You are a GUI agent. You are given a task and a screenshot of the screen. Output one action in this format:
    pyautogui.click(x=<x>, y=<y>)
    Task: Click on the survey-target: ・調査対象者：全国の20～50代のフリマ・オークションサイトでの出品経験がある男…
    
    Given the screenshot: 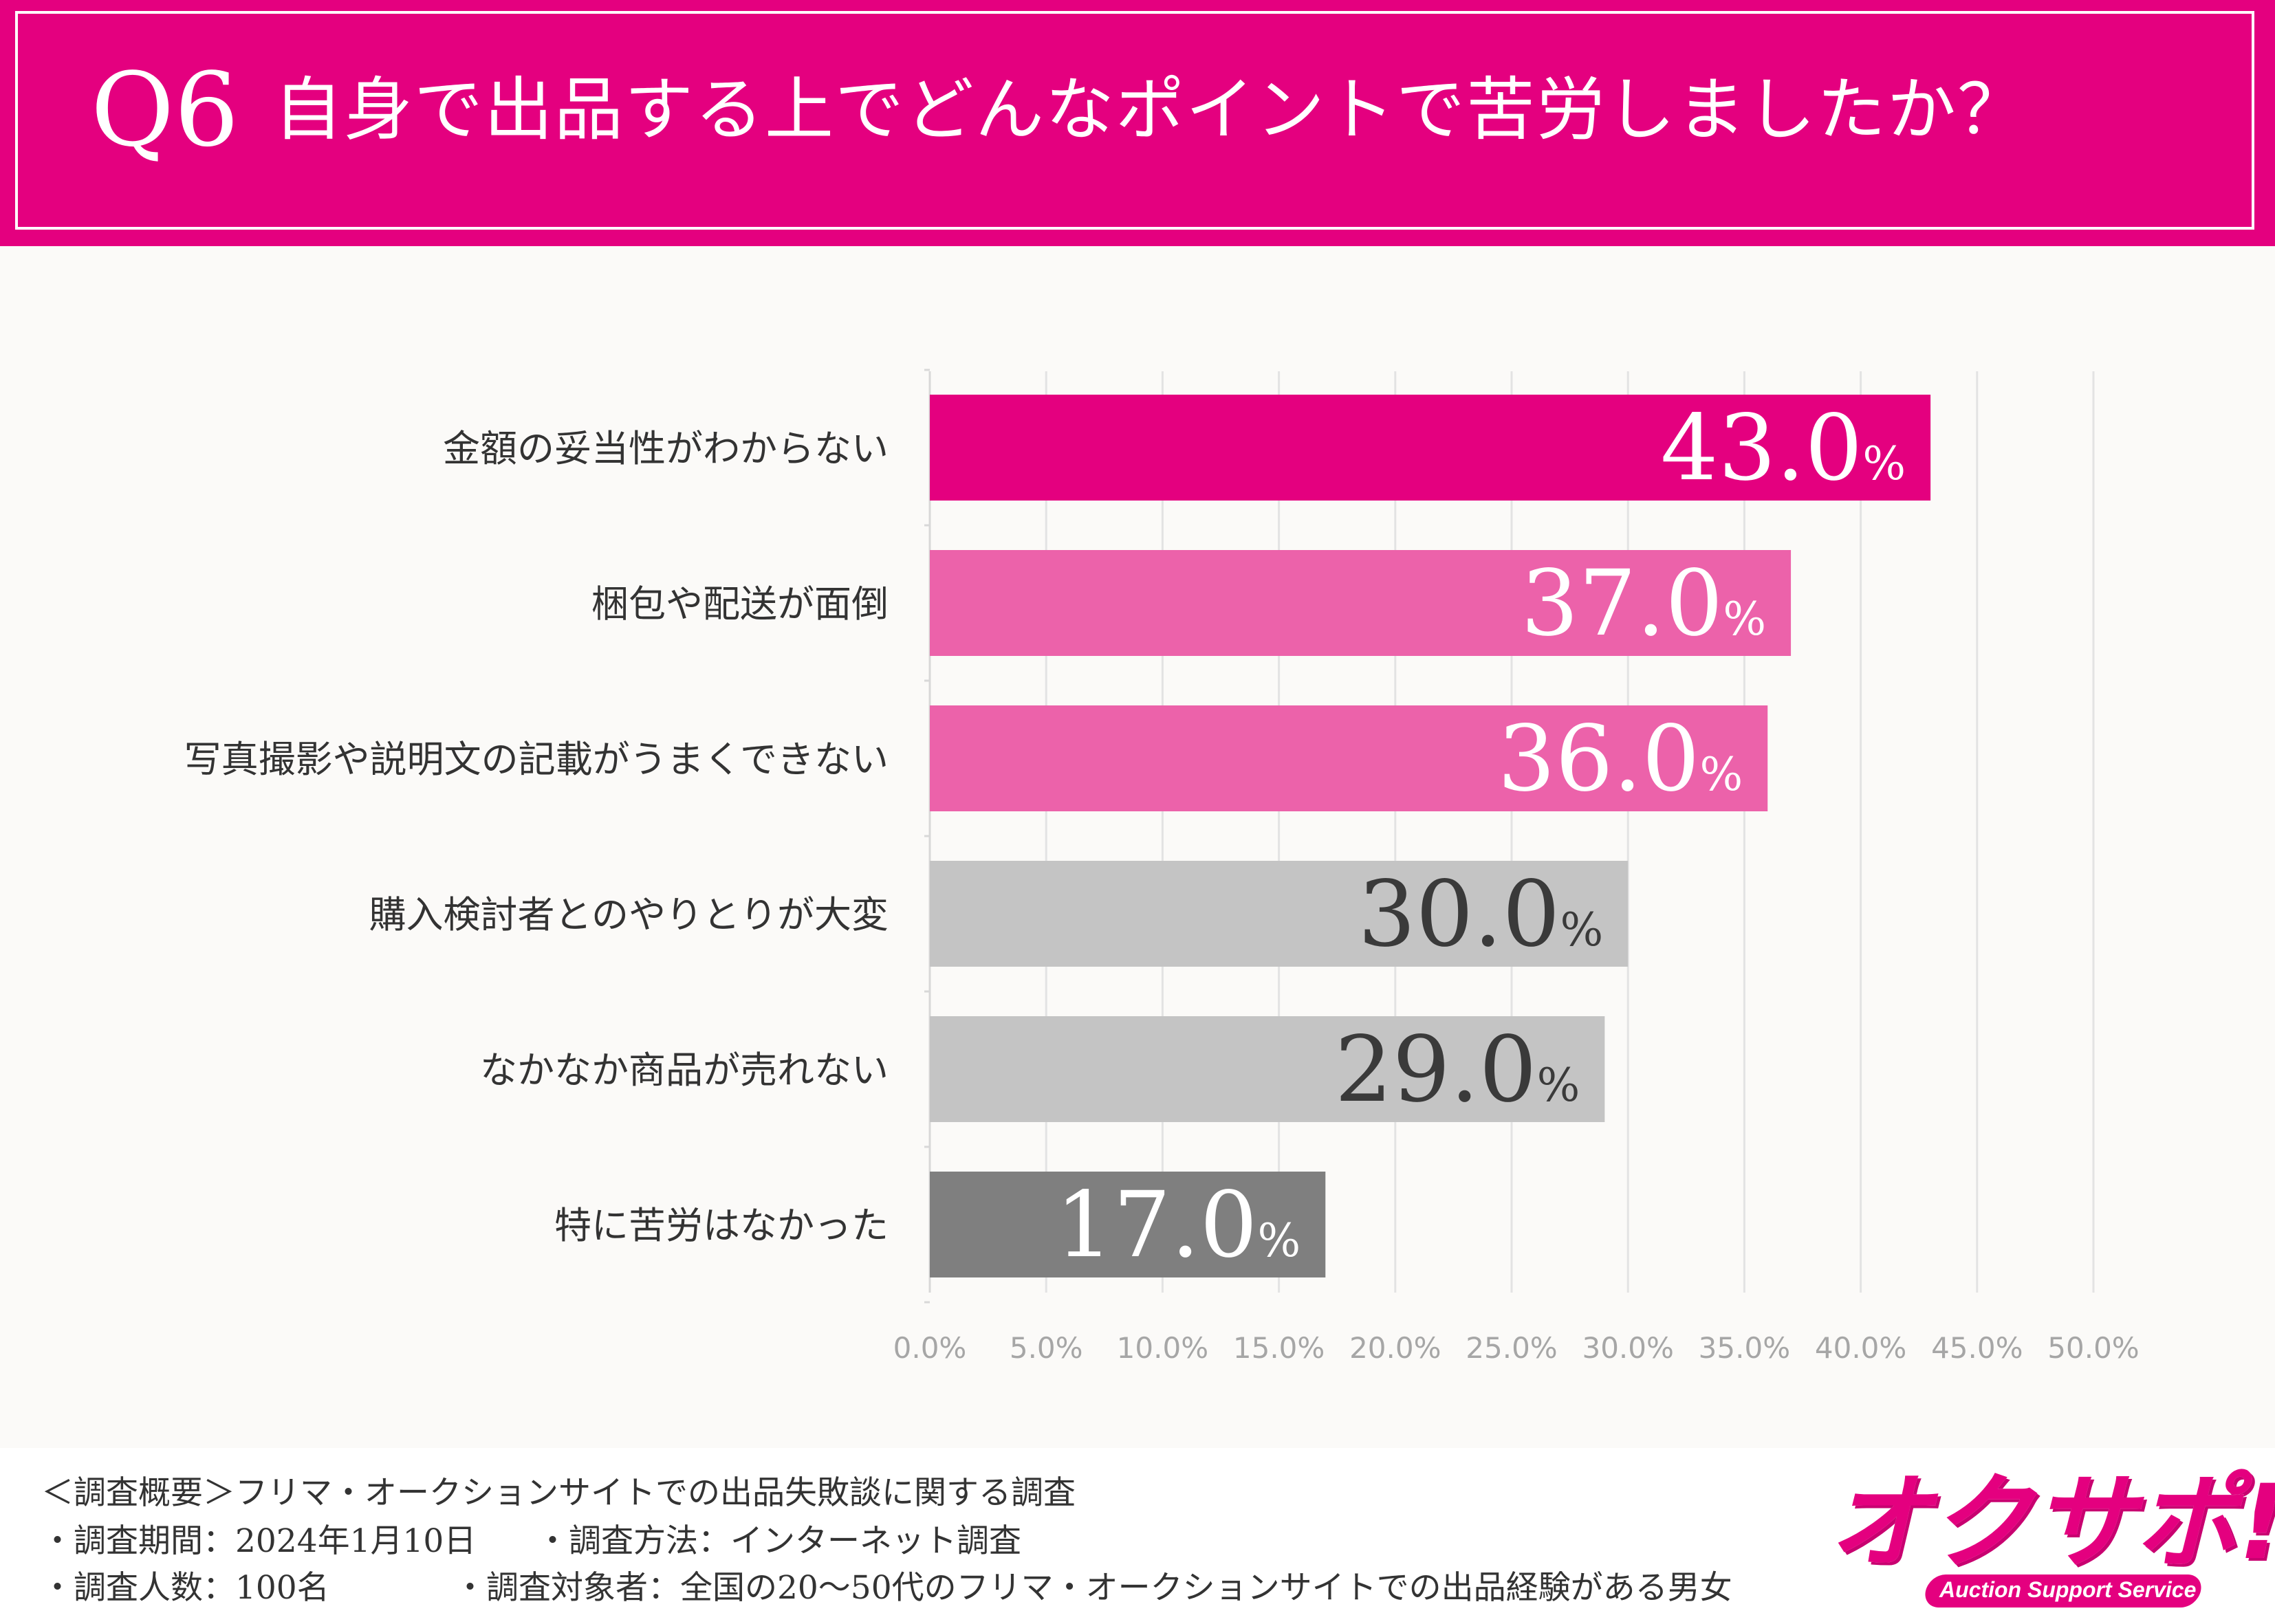 What is the action you would take?
    pyautogui.click(x=1093, y=1588)
    